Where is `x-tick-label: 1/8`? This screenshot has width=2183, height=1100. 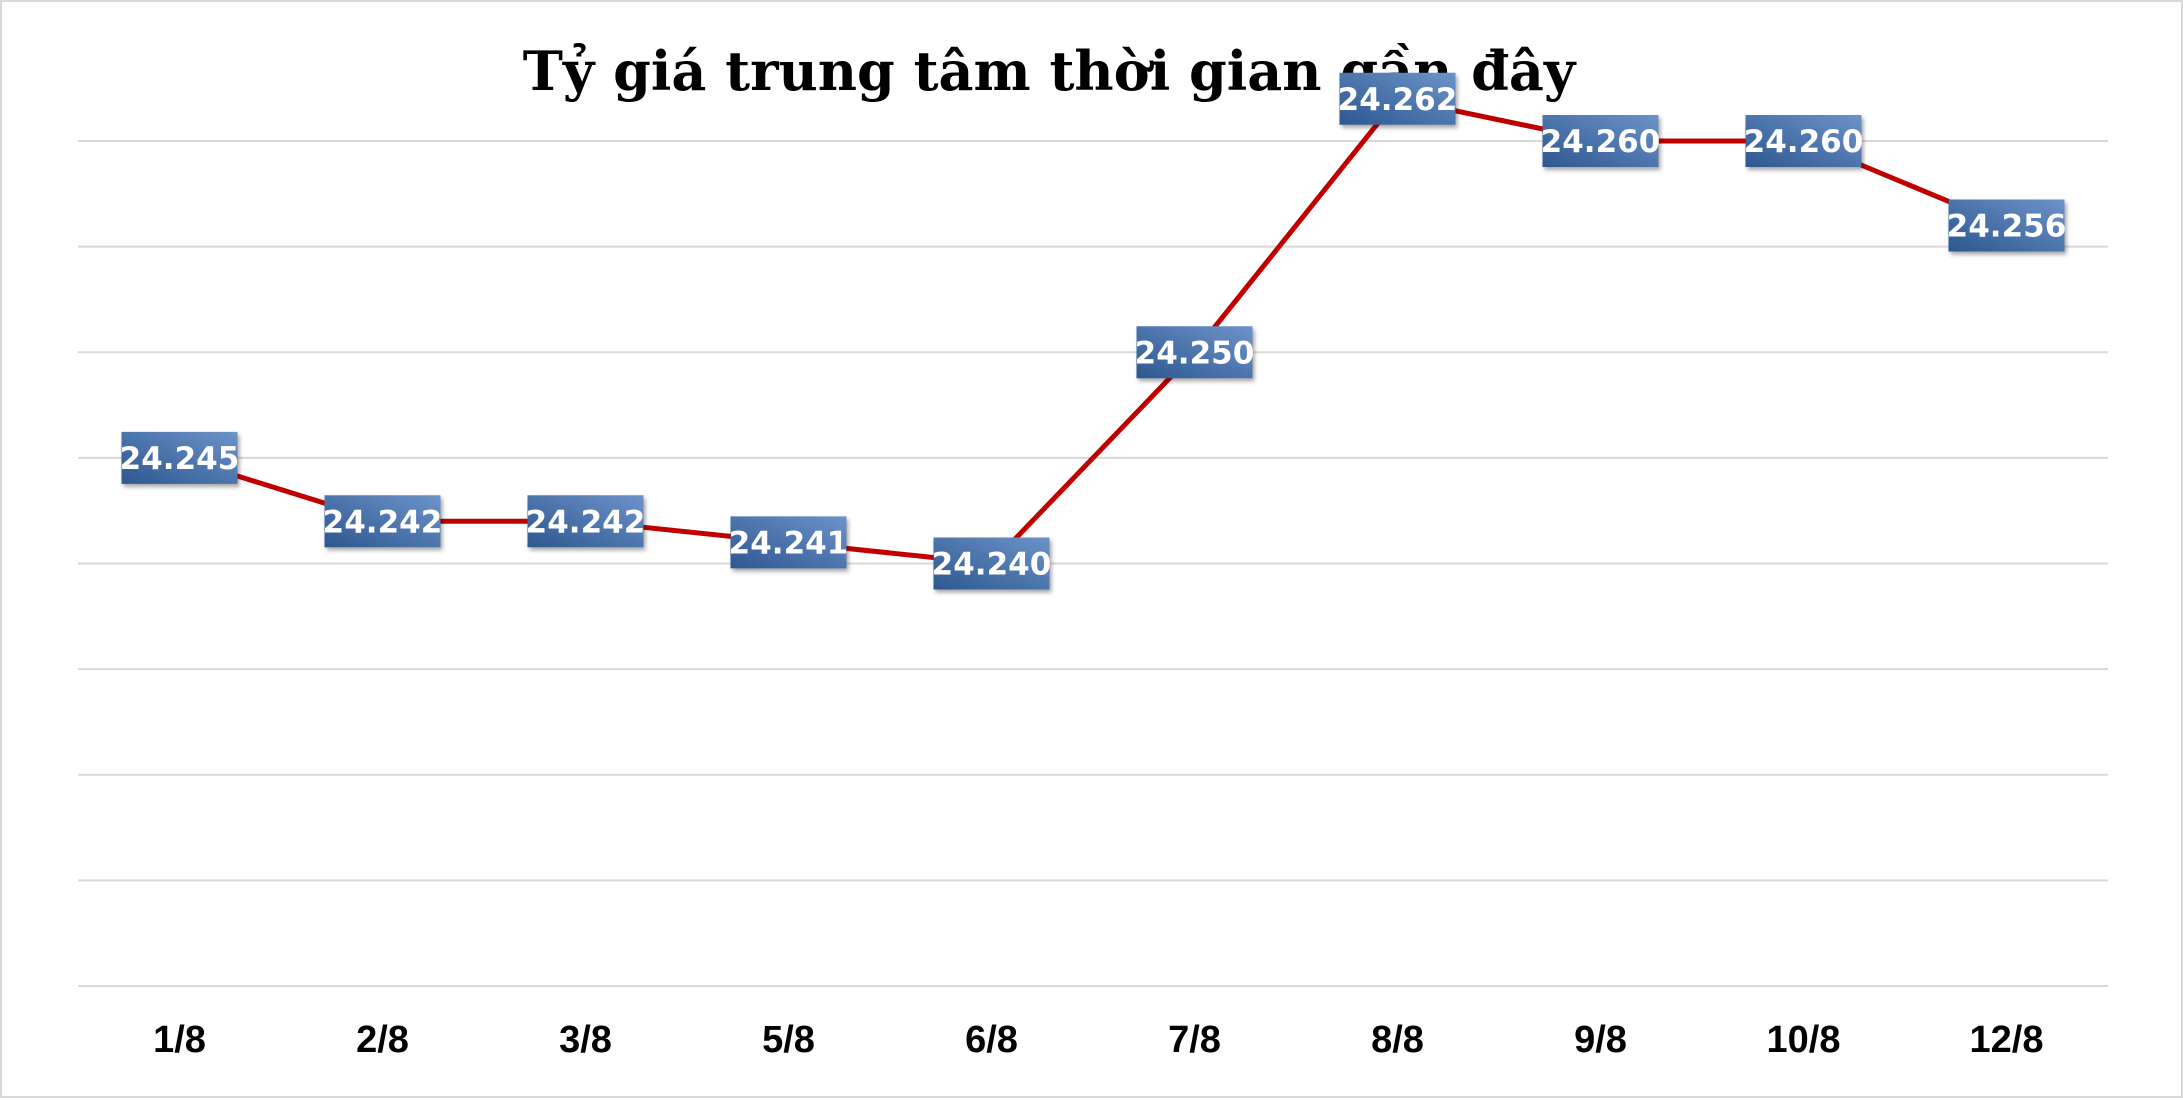 x-tick-label: 1/8 is located at coordinates (179, 1040).